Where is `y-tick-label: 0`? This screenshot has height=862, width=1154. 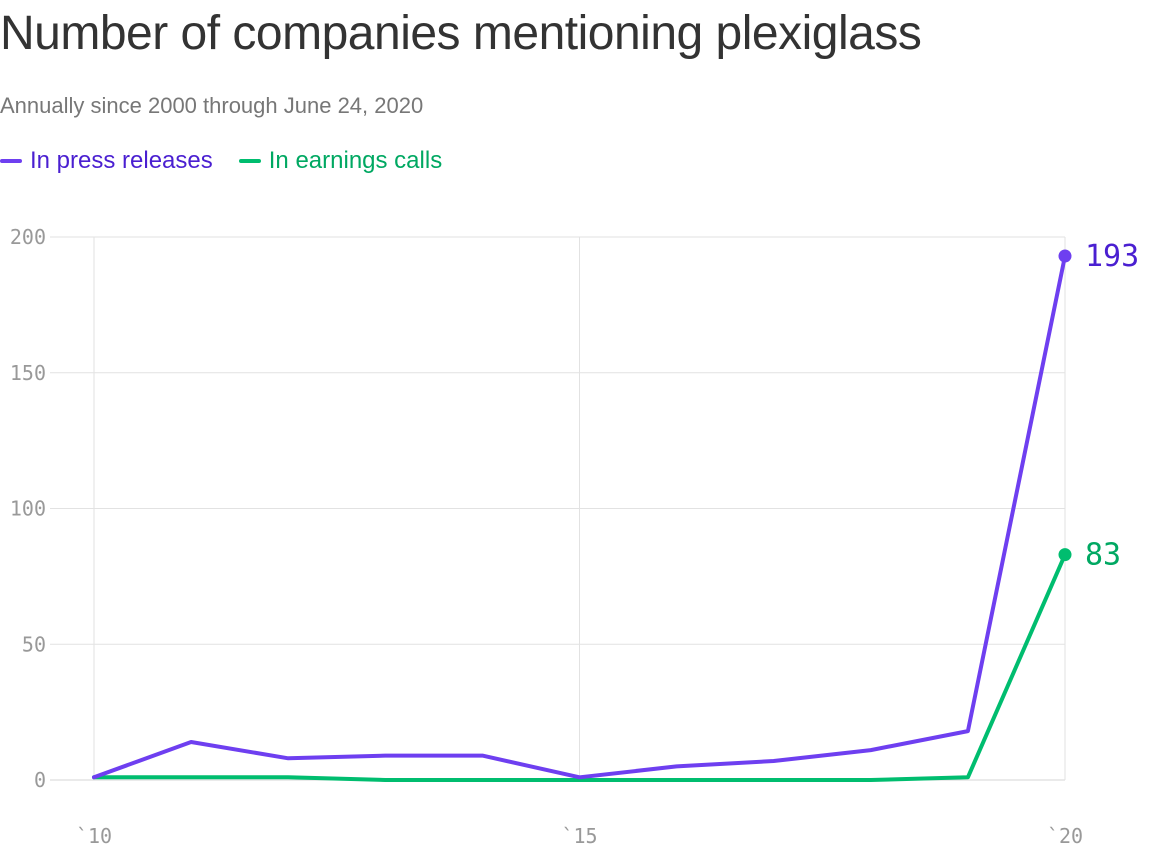
y-tick-label: 0 is located at coordinates (40, 780).